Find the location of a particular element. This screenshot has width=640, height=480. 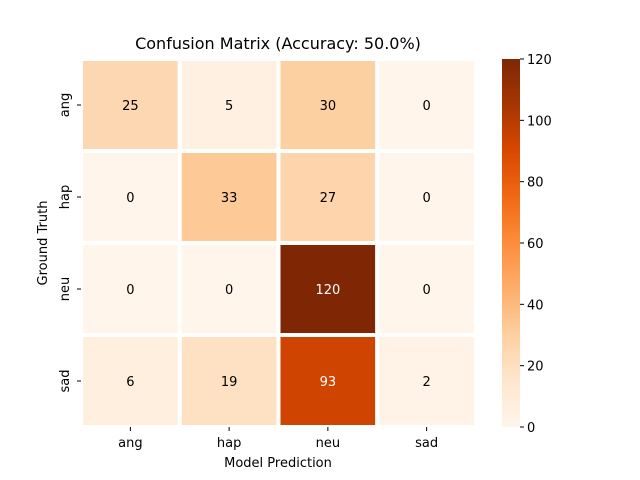

colorbar-tick-label: 100 is located at coordinates (539, 121).